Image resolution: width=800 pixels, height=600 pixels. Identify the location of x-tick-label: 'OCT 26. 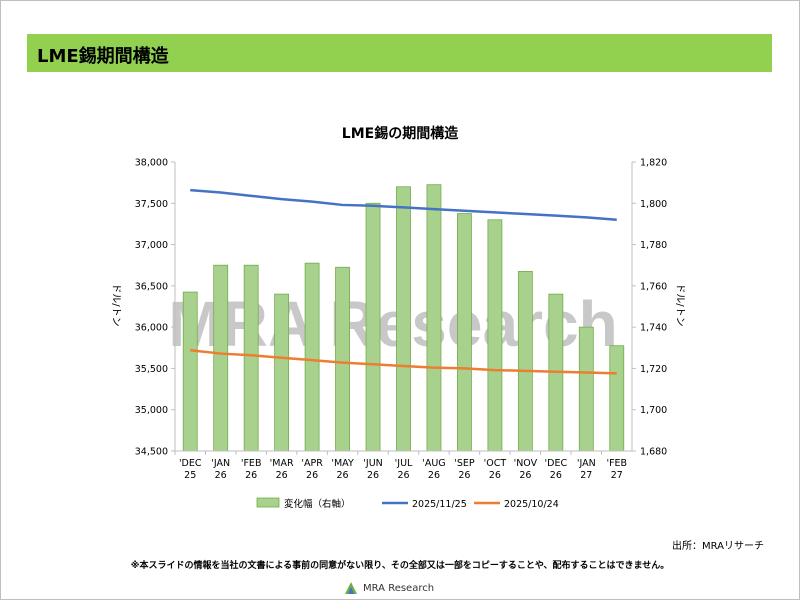
(495, 469).